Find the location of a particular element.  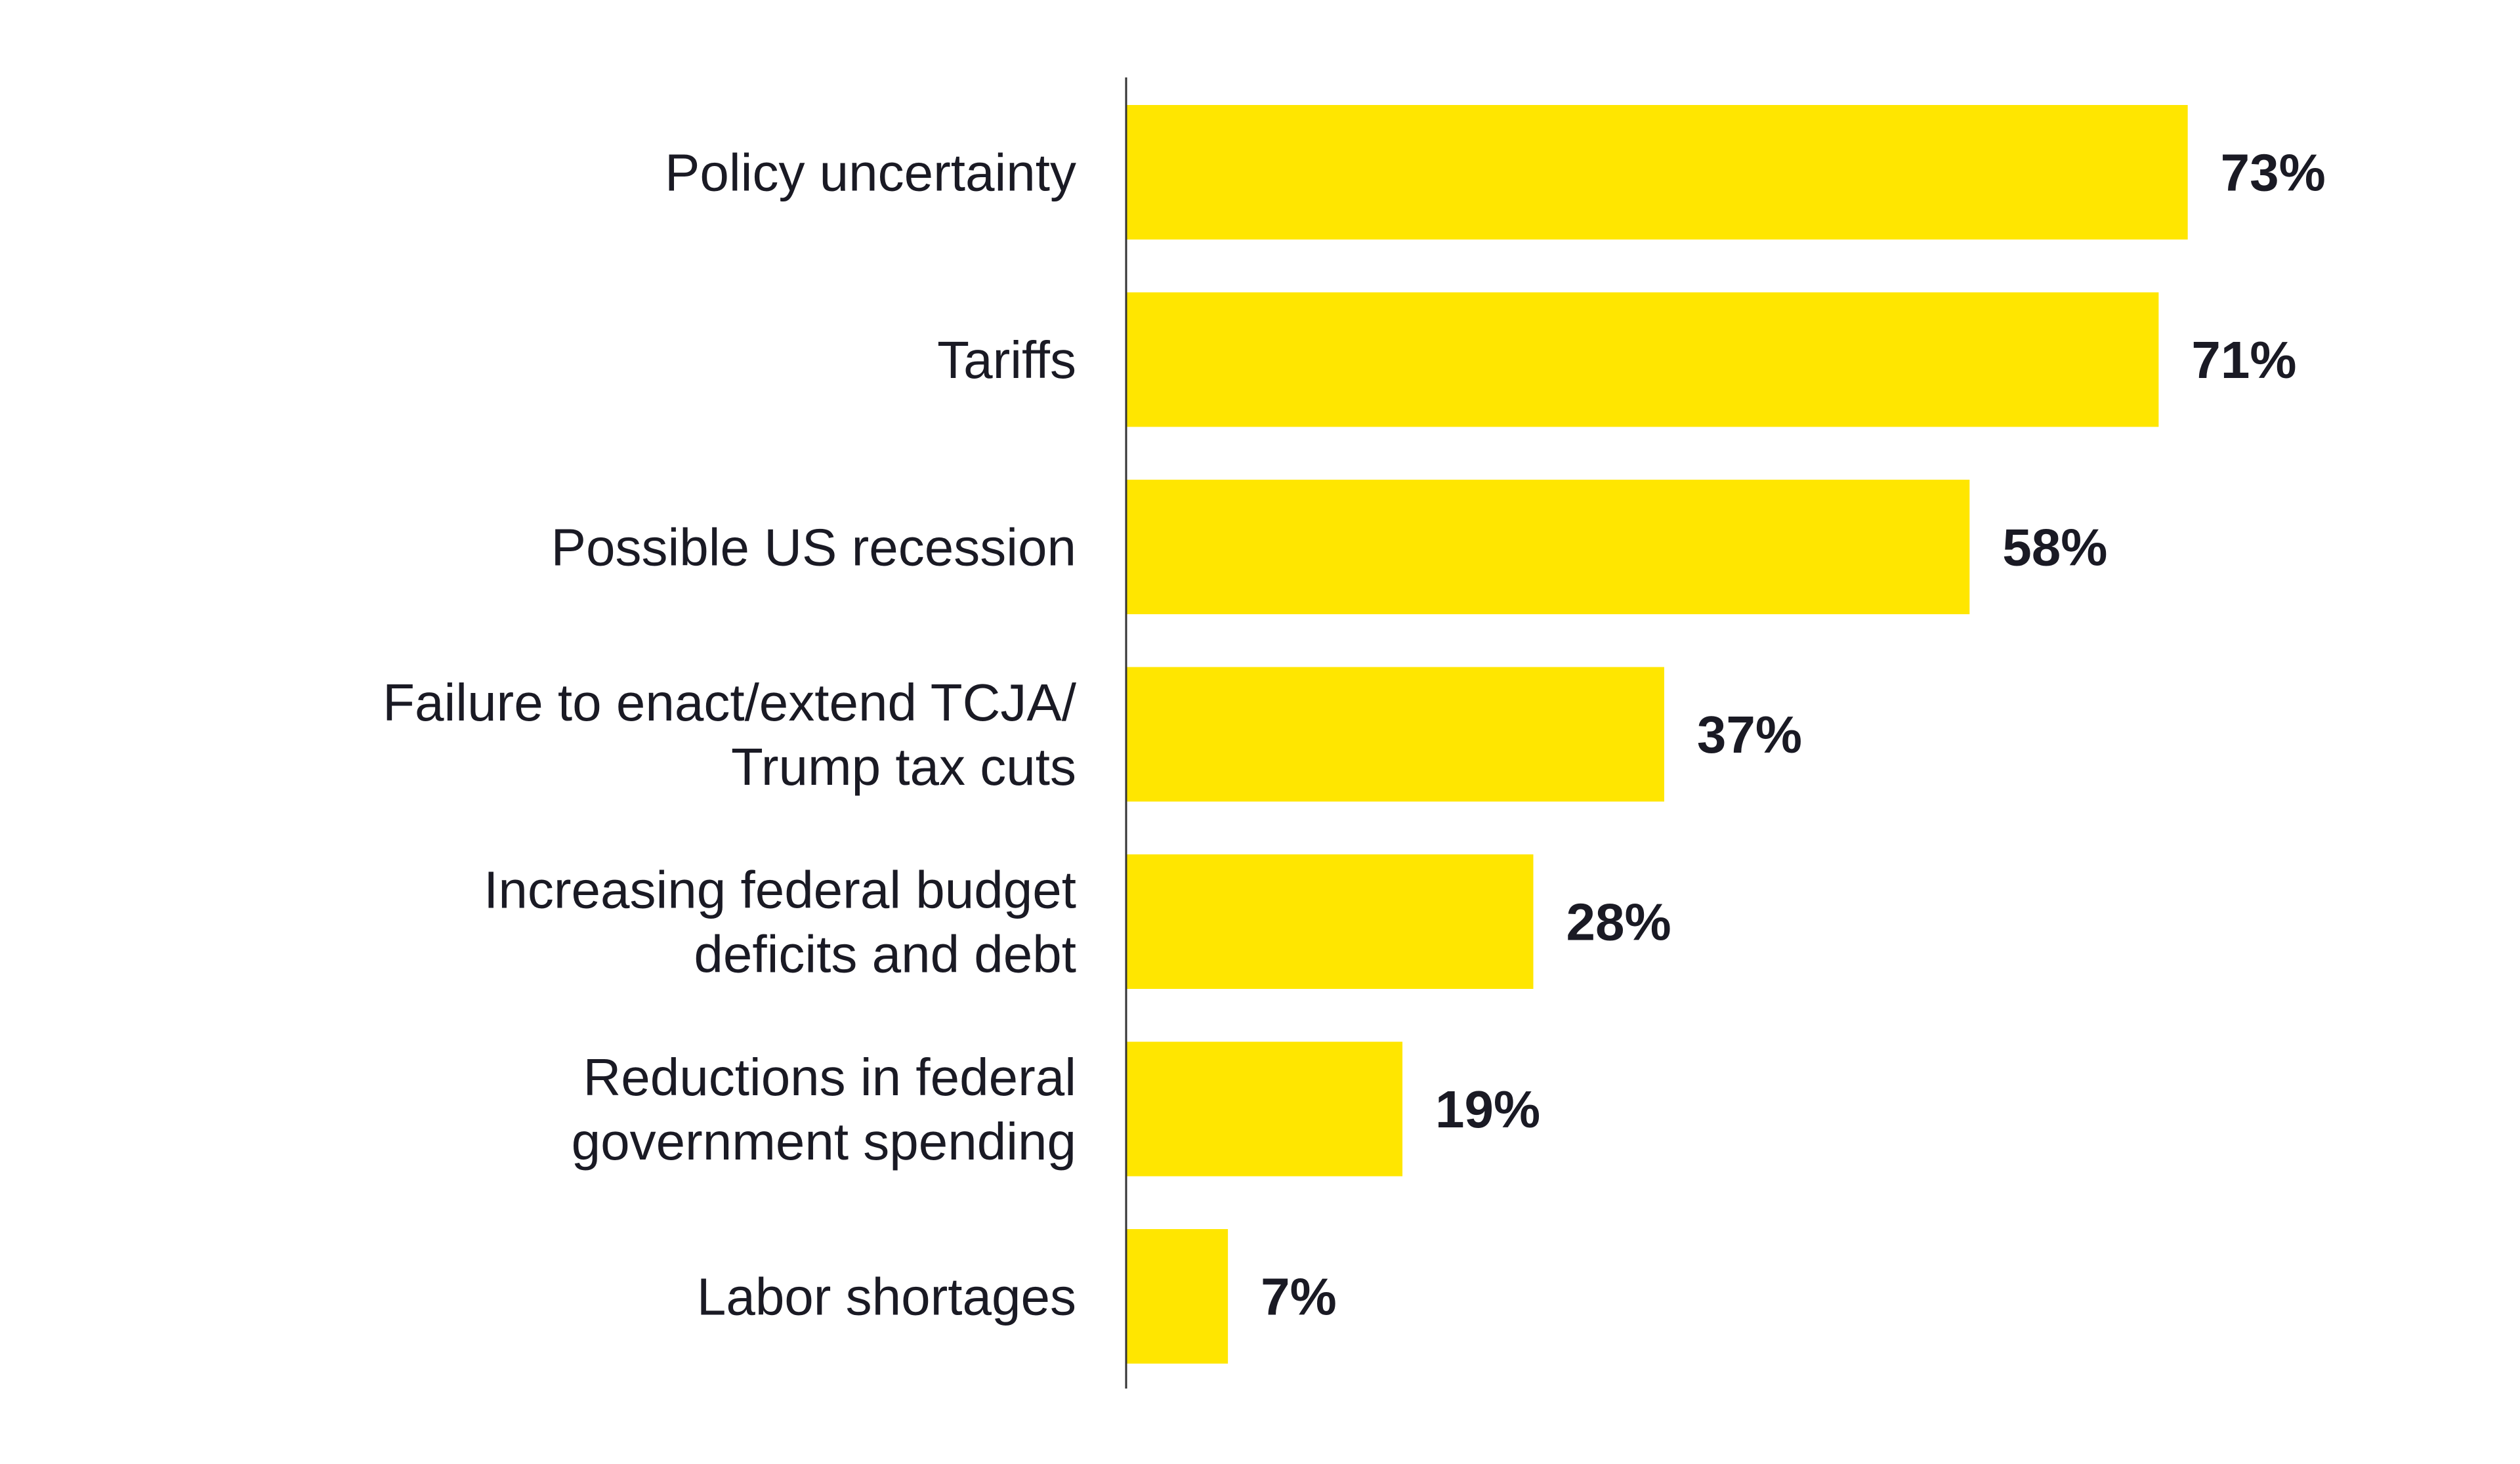

value-label: 19% is located at coordinates (1487, 1110).